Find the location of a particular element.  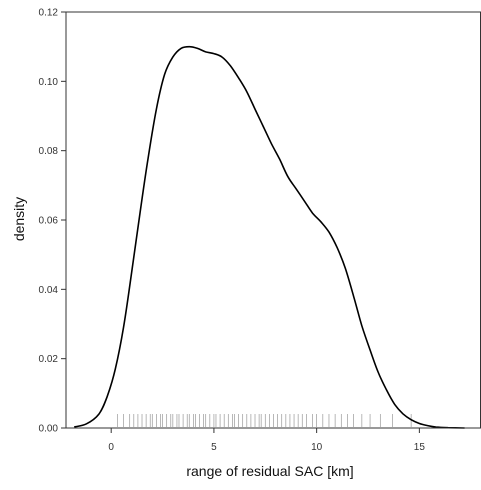

x-axis: 0 5 10 15 is located at coordinates (266, 440).